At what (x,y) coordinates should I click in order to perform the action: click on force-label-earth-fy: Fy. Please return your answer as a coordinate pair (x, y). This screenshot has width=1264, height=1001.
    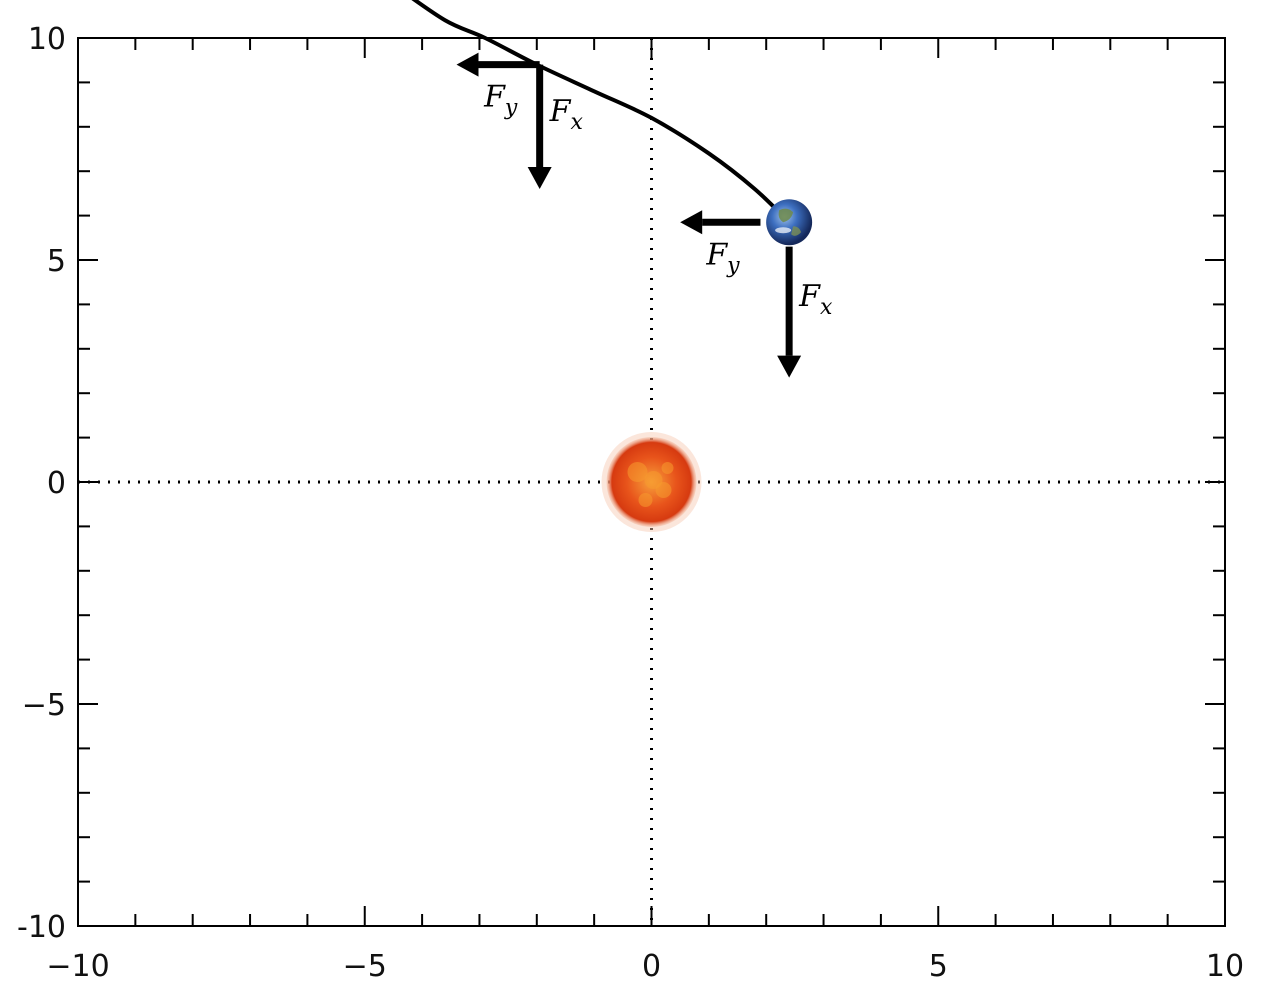
    Looking at the image, I should click on (722, 257).